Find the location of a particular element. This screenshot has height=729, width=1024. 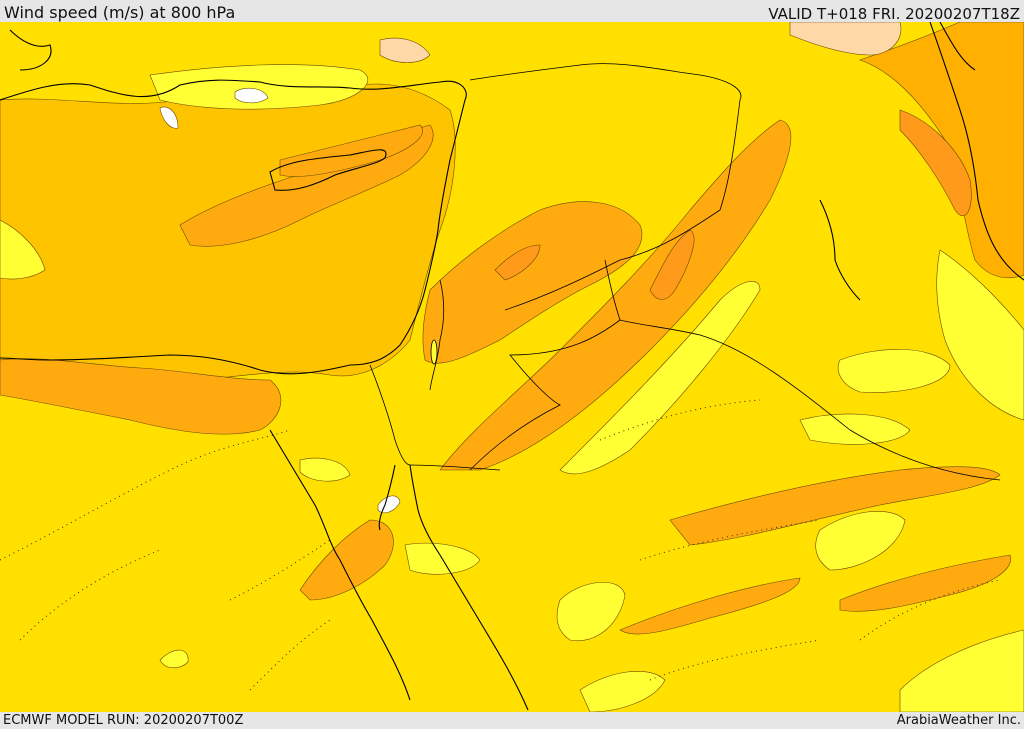

field-iran-orange is located at coordinates (941, 150).